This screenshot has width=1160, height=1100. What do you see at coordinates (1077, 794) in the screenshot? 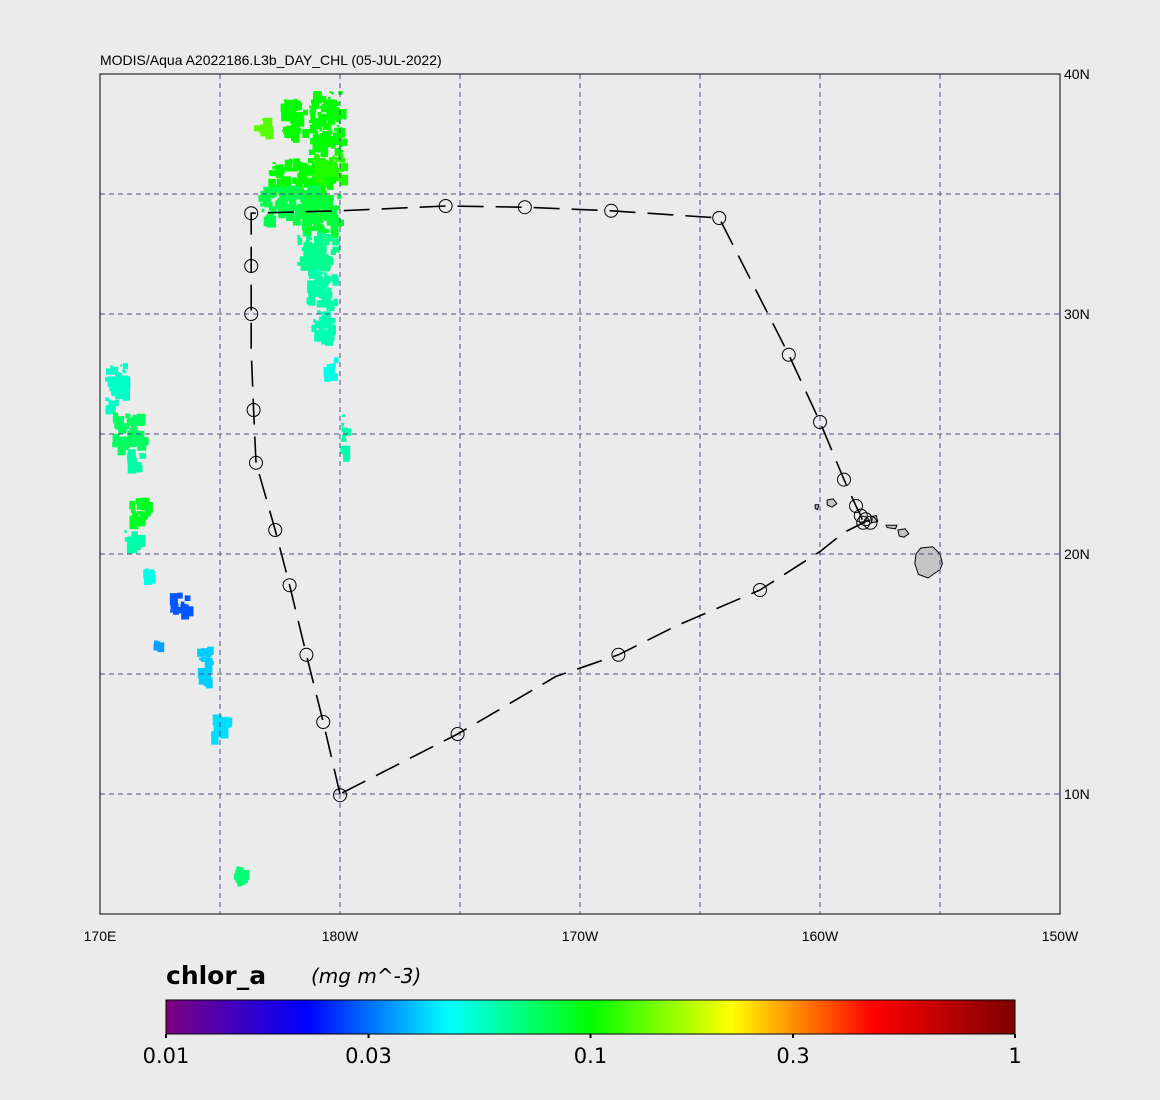
I see `latitude-label: 10N` at bounding box center [1077, 794].